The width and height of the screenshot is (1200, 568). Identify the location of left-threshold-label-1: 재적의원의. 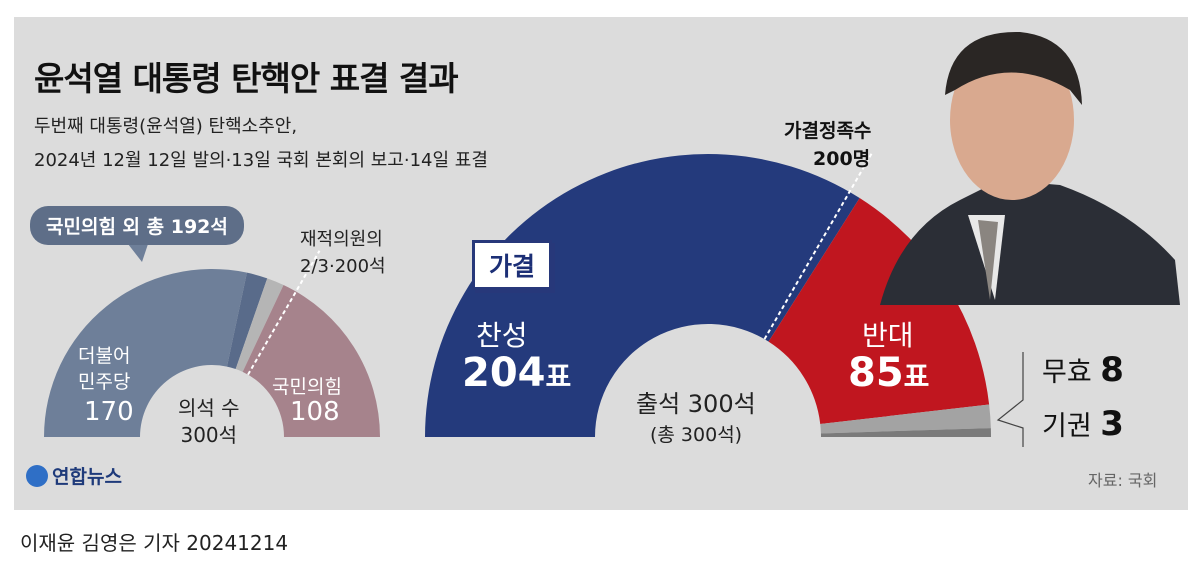
(341, 239).